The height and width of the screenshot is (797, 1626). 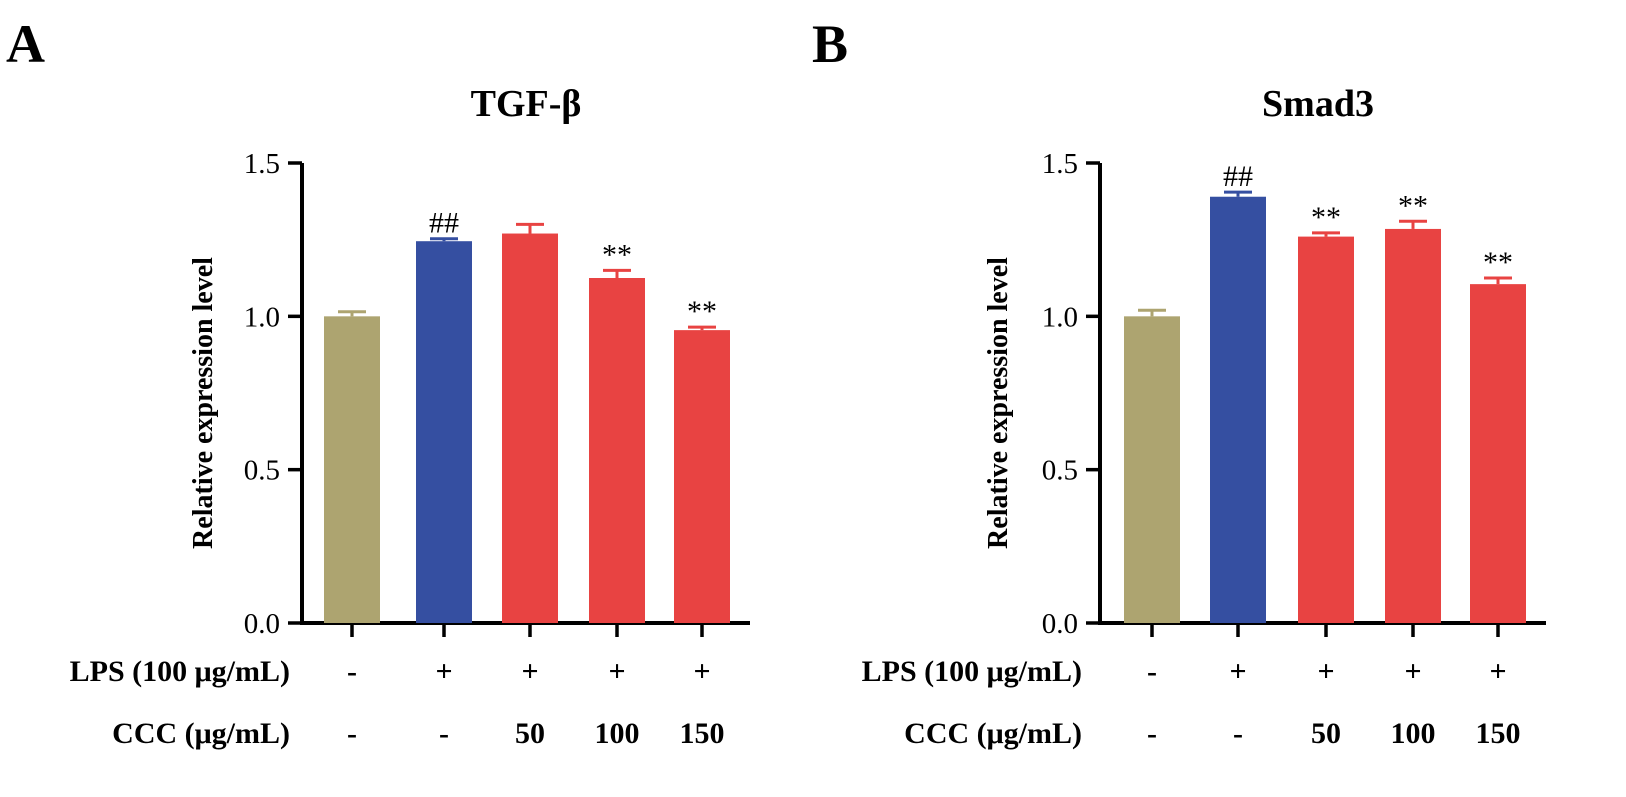 I want to click on panel-letter: A, so click(x=25, y=44).